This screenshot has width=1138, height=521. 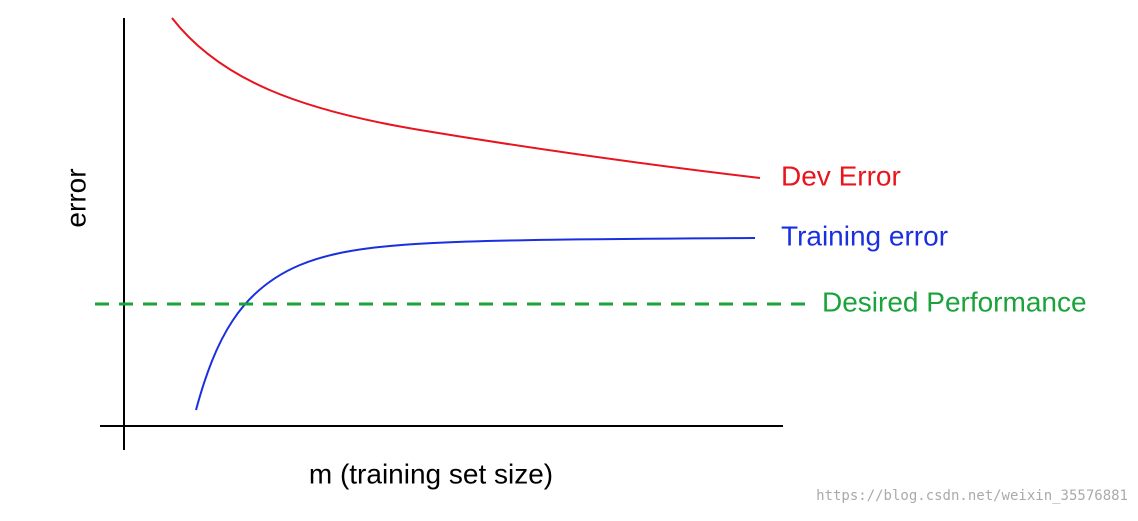 What do you see at coordinates (841, 175) in the screenshot?
I see `dev-error-label: Dev Error` at bounding box center [841, 175].